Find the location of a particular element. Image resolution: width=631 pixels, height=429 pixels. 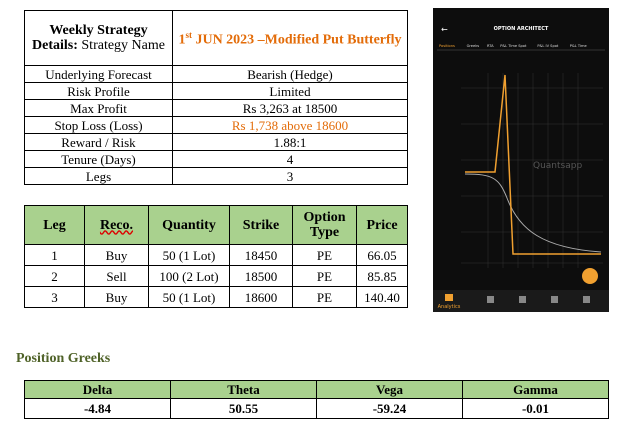

leg-cell: 18500 is located at coordinates (261, 276).